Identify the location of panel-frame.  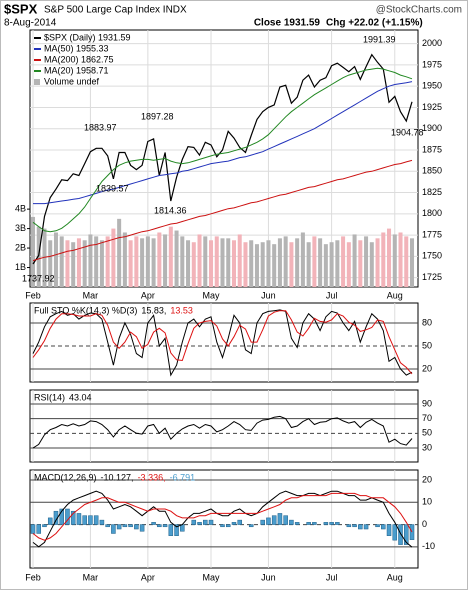
(224, 426).